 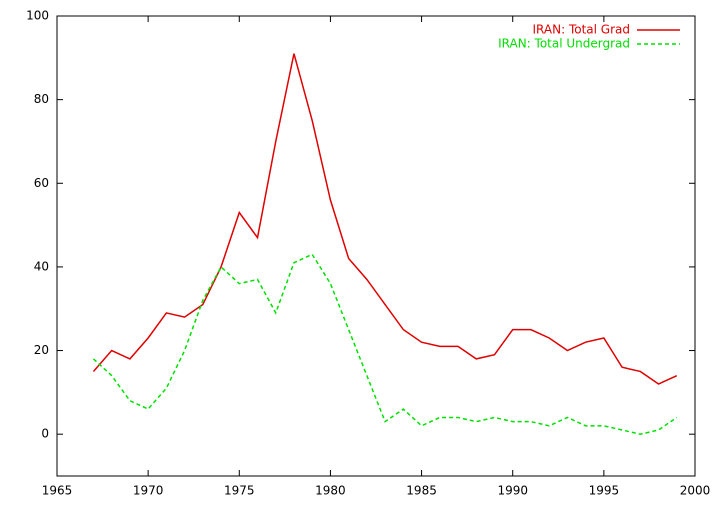 I want to click on x-tick-label: 1980, so click(x=330, y=491).